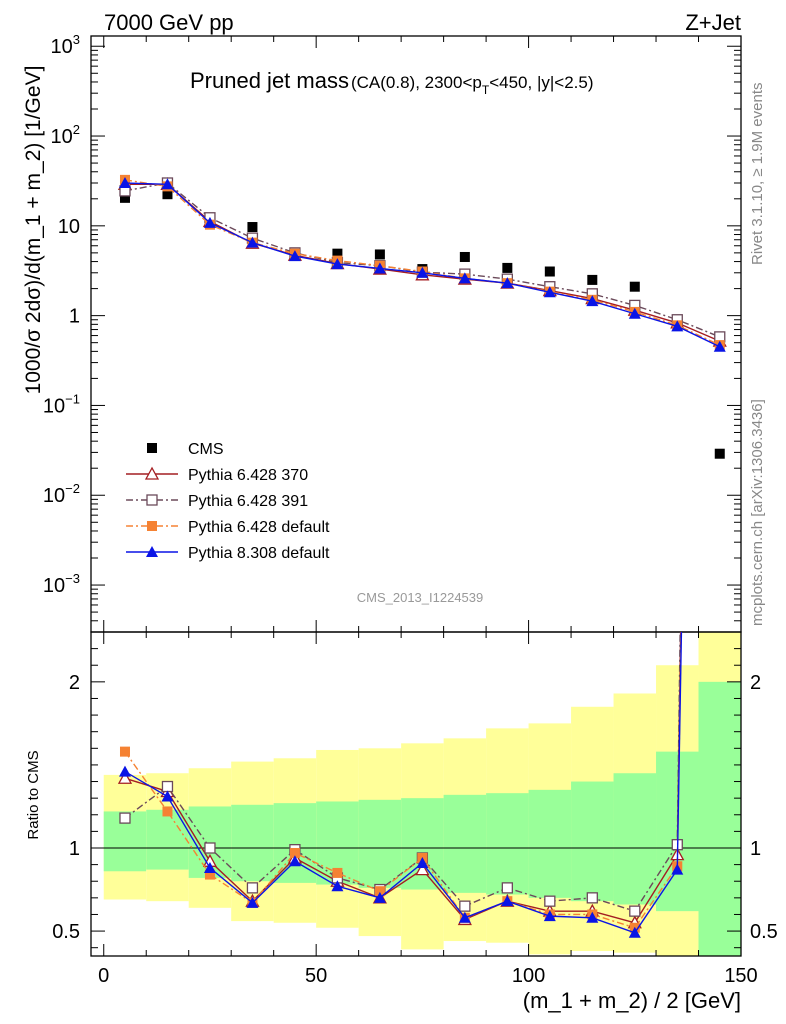 The height and width of the screenshot is (1024, 786). I want to click on ratio-y-tick-label-right: 2, so click(755, 683).